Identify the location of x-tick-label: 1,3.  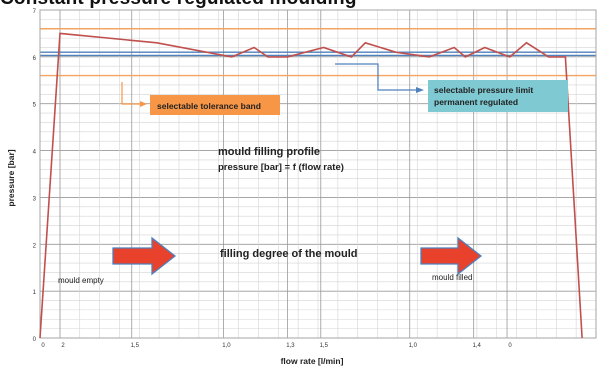
(290, 346).